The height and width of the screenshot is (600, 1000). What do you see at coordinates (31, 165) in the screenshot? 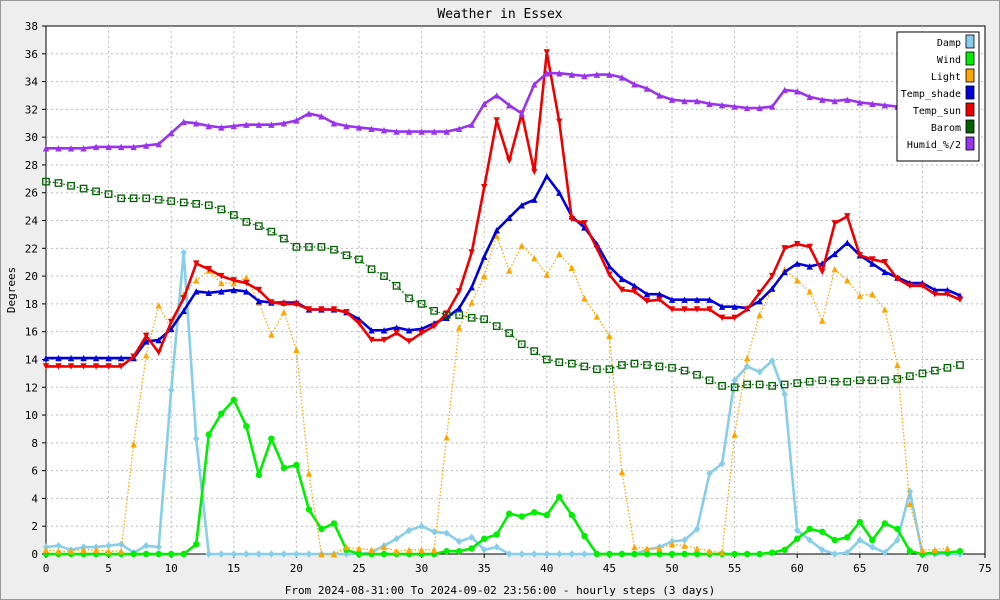
I see `y-tick-label: 28` at bounding box center [31, 165].